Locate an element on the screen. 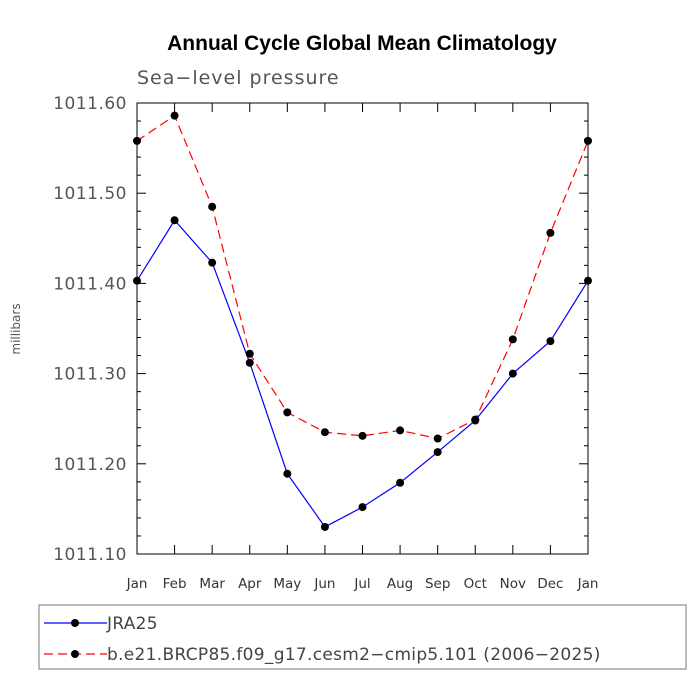  y-tick-label: 1011.10 is located at coordinates (90, 555).